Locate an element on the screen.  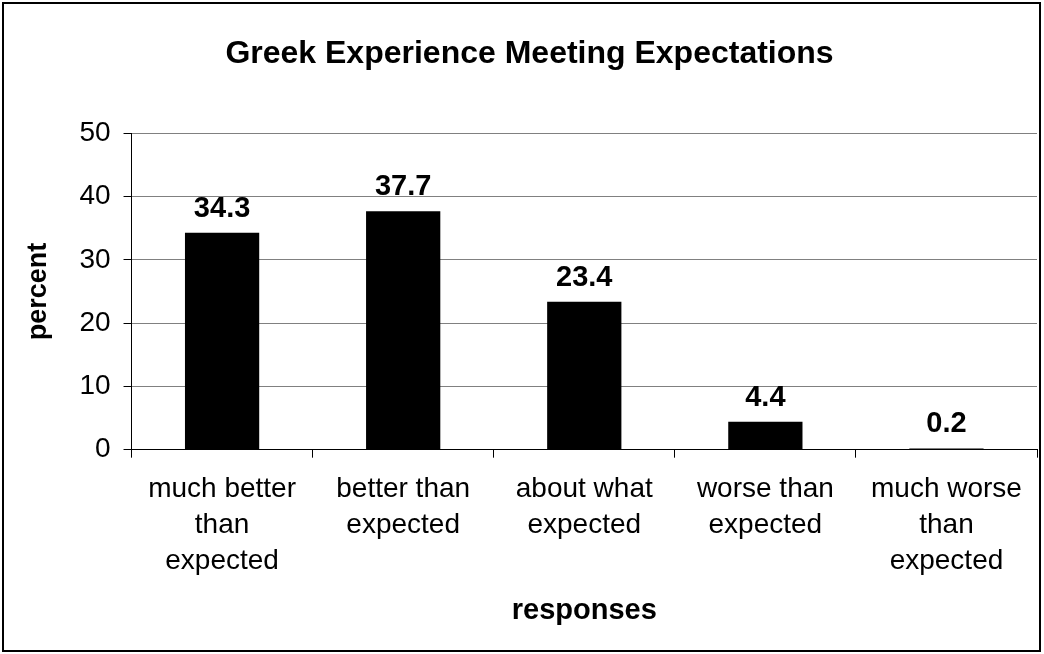
data-label: 23.4 is located at coordinates (584, 275).